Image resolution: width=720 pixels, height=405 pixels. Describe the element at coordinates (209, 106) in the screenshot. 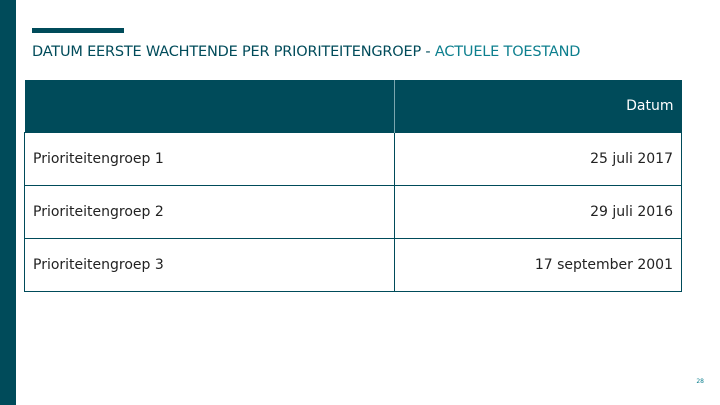

I see `header-cell` at that location.